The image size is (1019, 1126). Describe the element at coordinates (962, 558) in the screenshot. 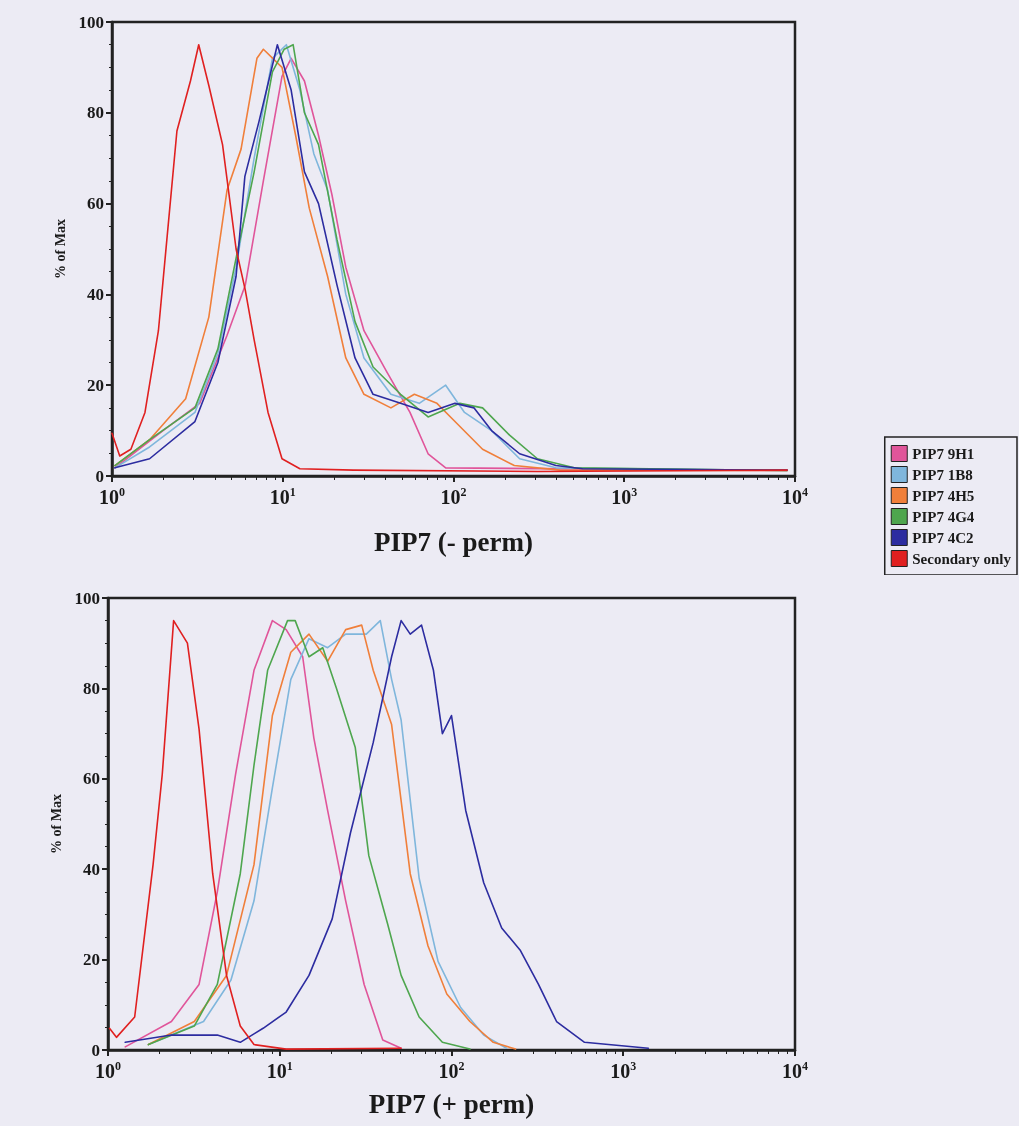

I see `legend-label: Secondary only` at that location.